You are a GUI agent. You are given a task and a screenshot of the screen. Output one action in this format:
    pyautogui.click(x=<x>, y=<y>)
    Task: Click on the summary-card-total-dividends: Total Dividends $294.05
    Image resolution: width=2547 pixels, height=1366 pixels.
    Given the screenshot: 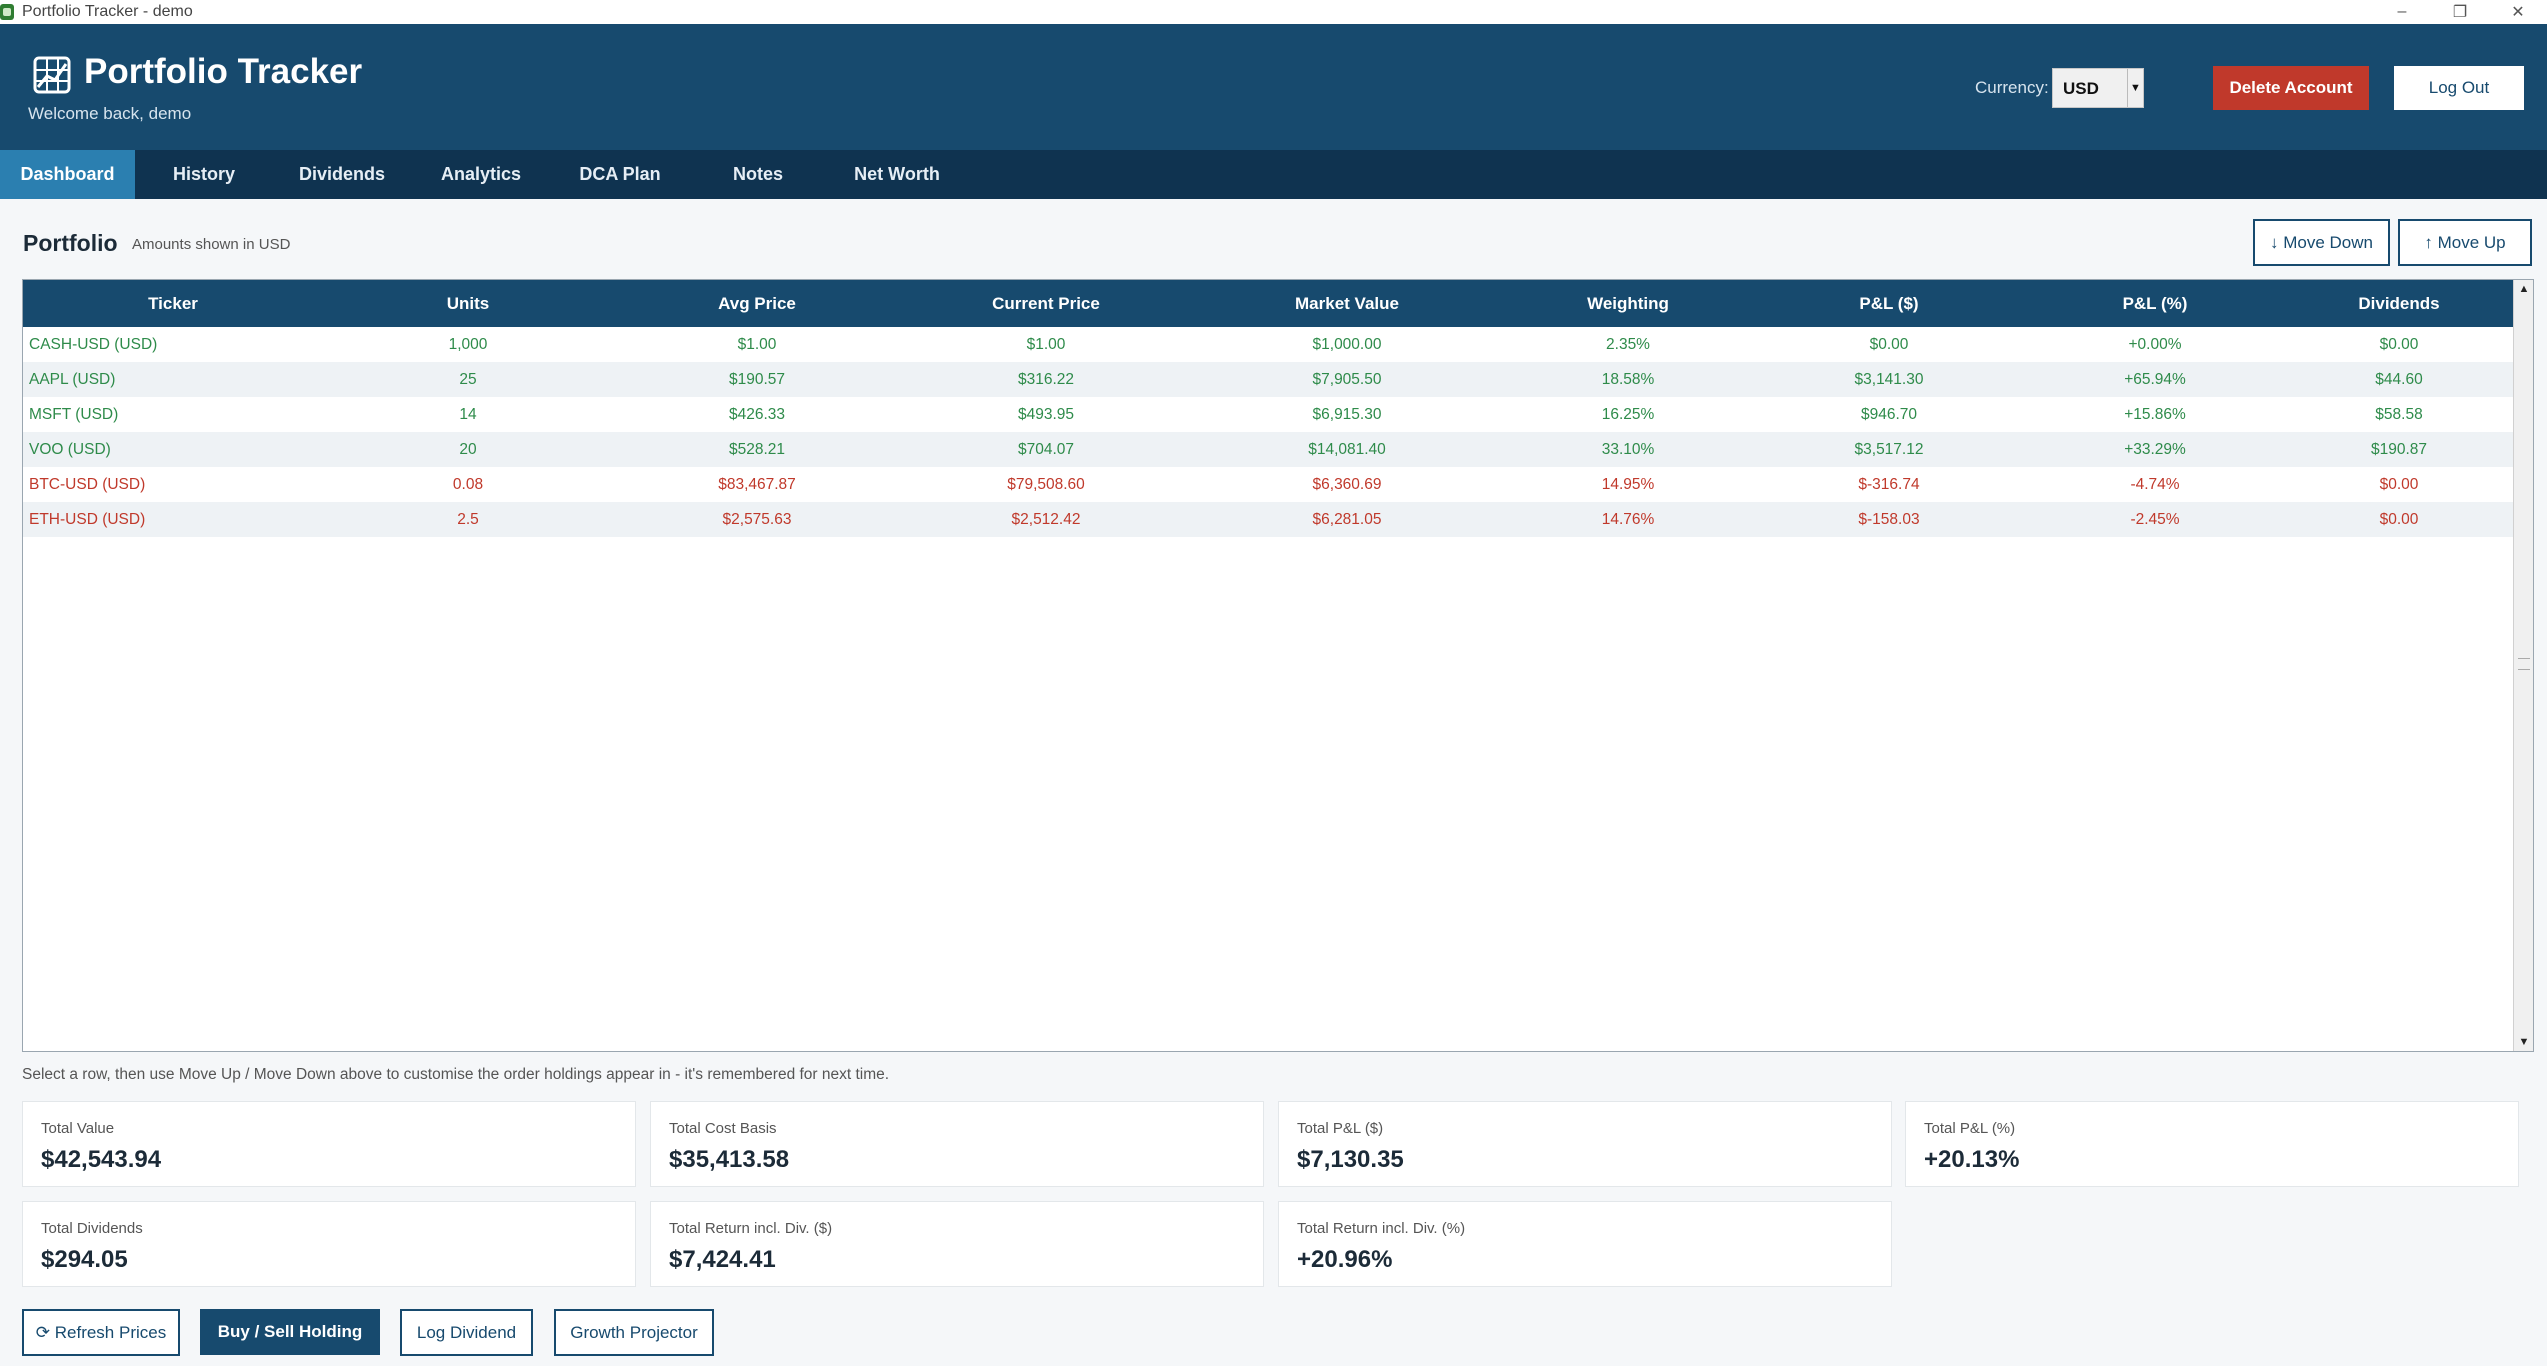 What is the action you would take?
    pyautogui.click(x=329, y=1244)
    